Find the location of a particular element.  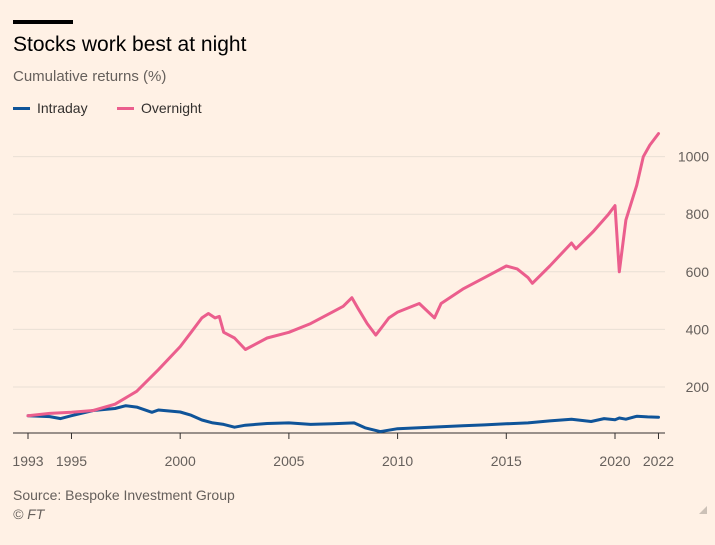

copyright-note: © FT is located at coordinates (29, 514).